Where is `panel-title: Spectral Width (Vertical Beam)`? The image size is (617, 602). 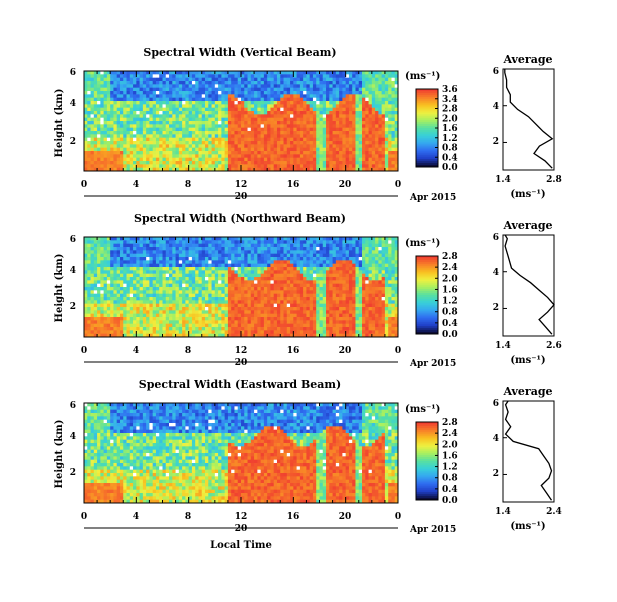 panel-title: Spectral Width (Vertical Beam) is located at coordinates (239, 52).